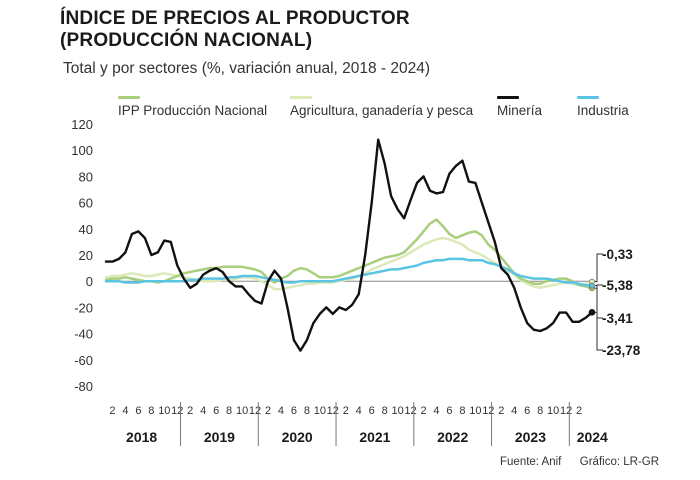  I want to click on end-value-label: -5,38, so click(617, 285).